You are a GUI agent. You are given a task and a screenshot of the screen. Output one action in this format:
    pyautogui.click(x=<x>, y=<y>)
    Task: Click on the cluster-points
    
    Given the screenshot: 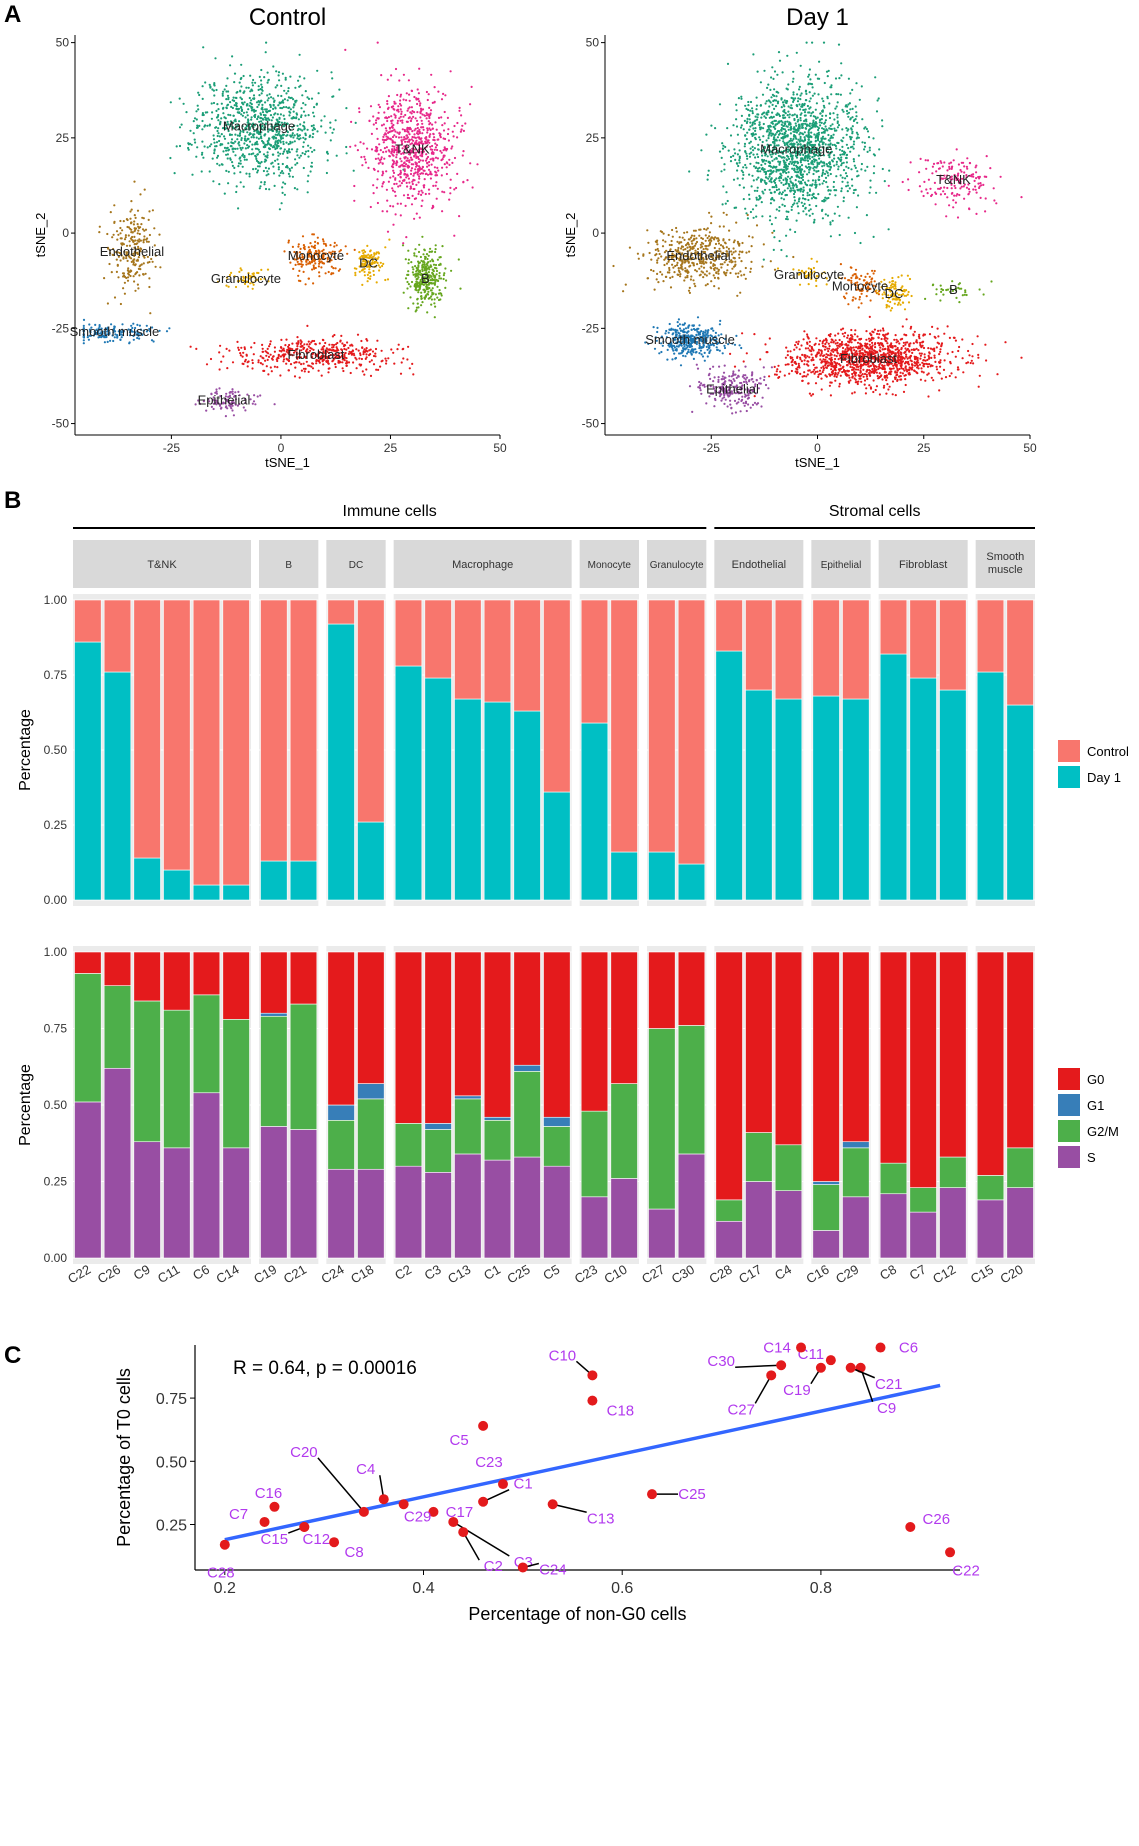 What is the action you would take?
    pyautogui.click(x=130, y=247)
    